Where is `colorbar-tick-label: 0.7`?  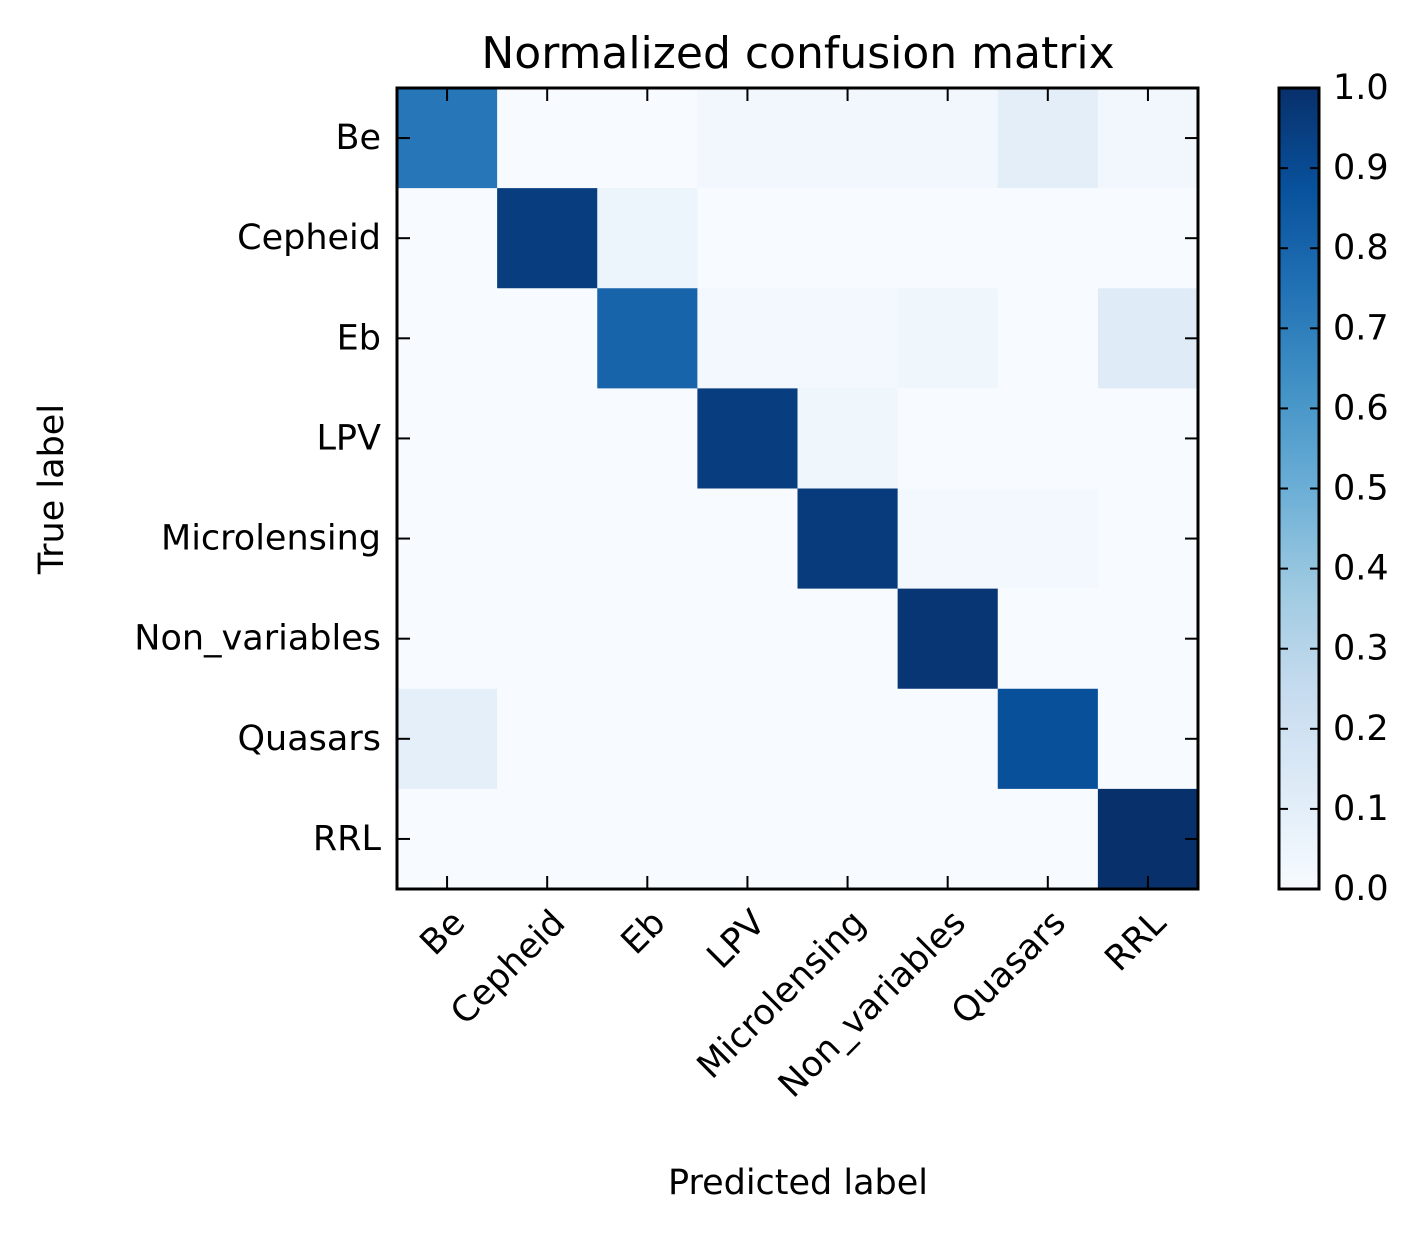 colorbar-tick-label: 0.7 is located at coordinates (1361, 328).